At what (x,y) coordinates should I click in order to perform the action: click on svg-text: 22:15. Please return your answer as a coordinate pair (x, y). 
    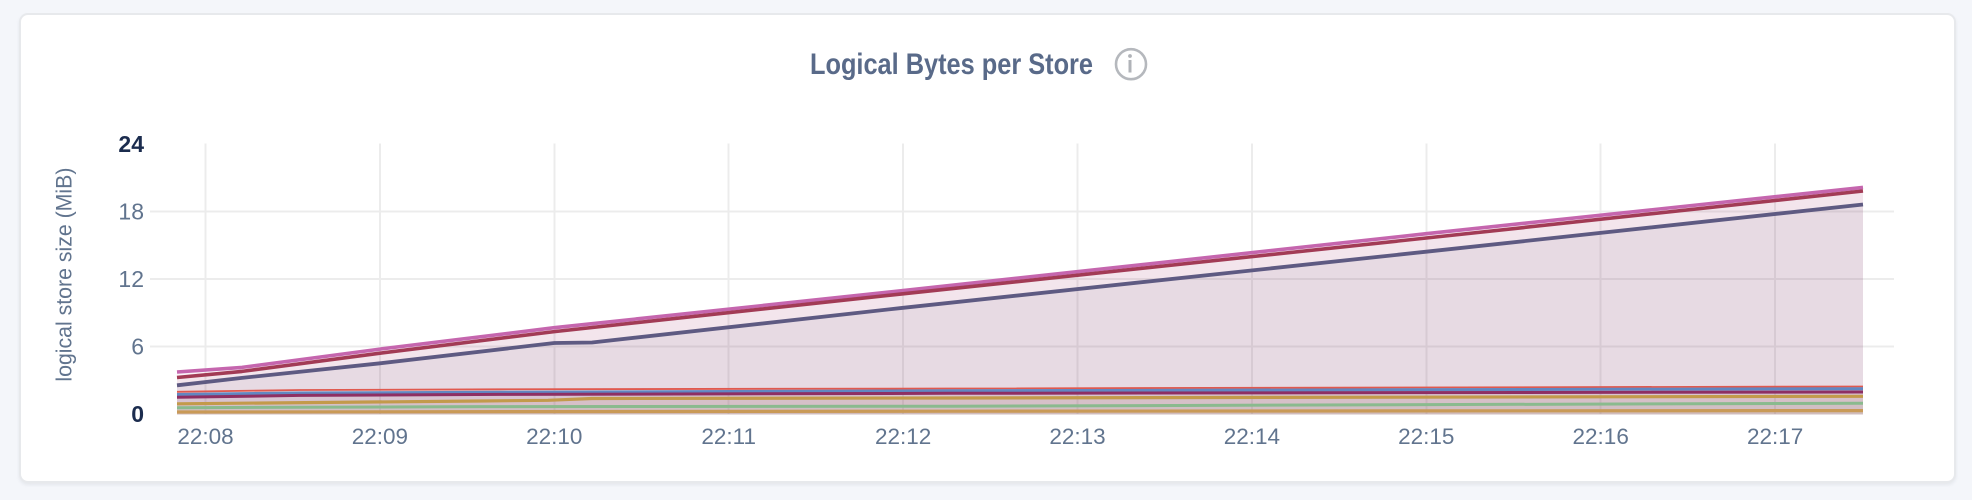
    Looking at the image, I should click on (1426, 436).